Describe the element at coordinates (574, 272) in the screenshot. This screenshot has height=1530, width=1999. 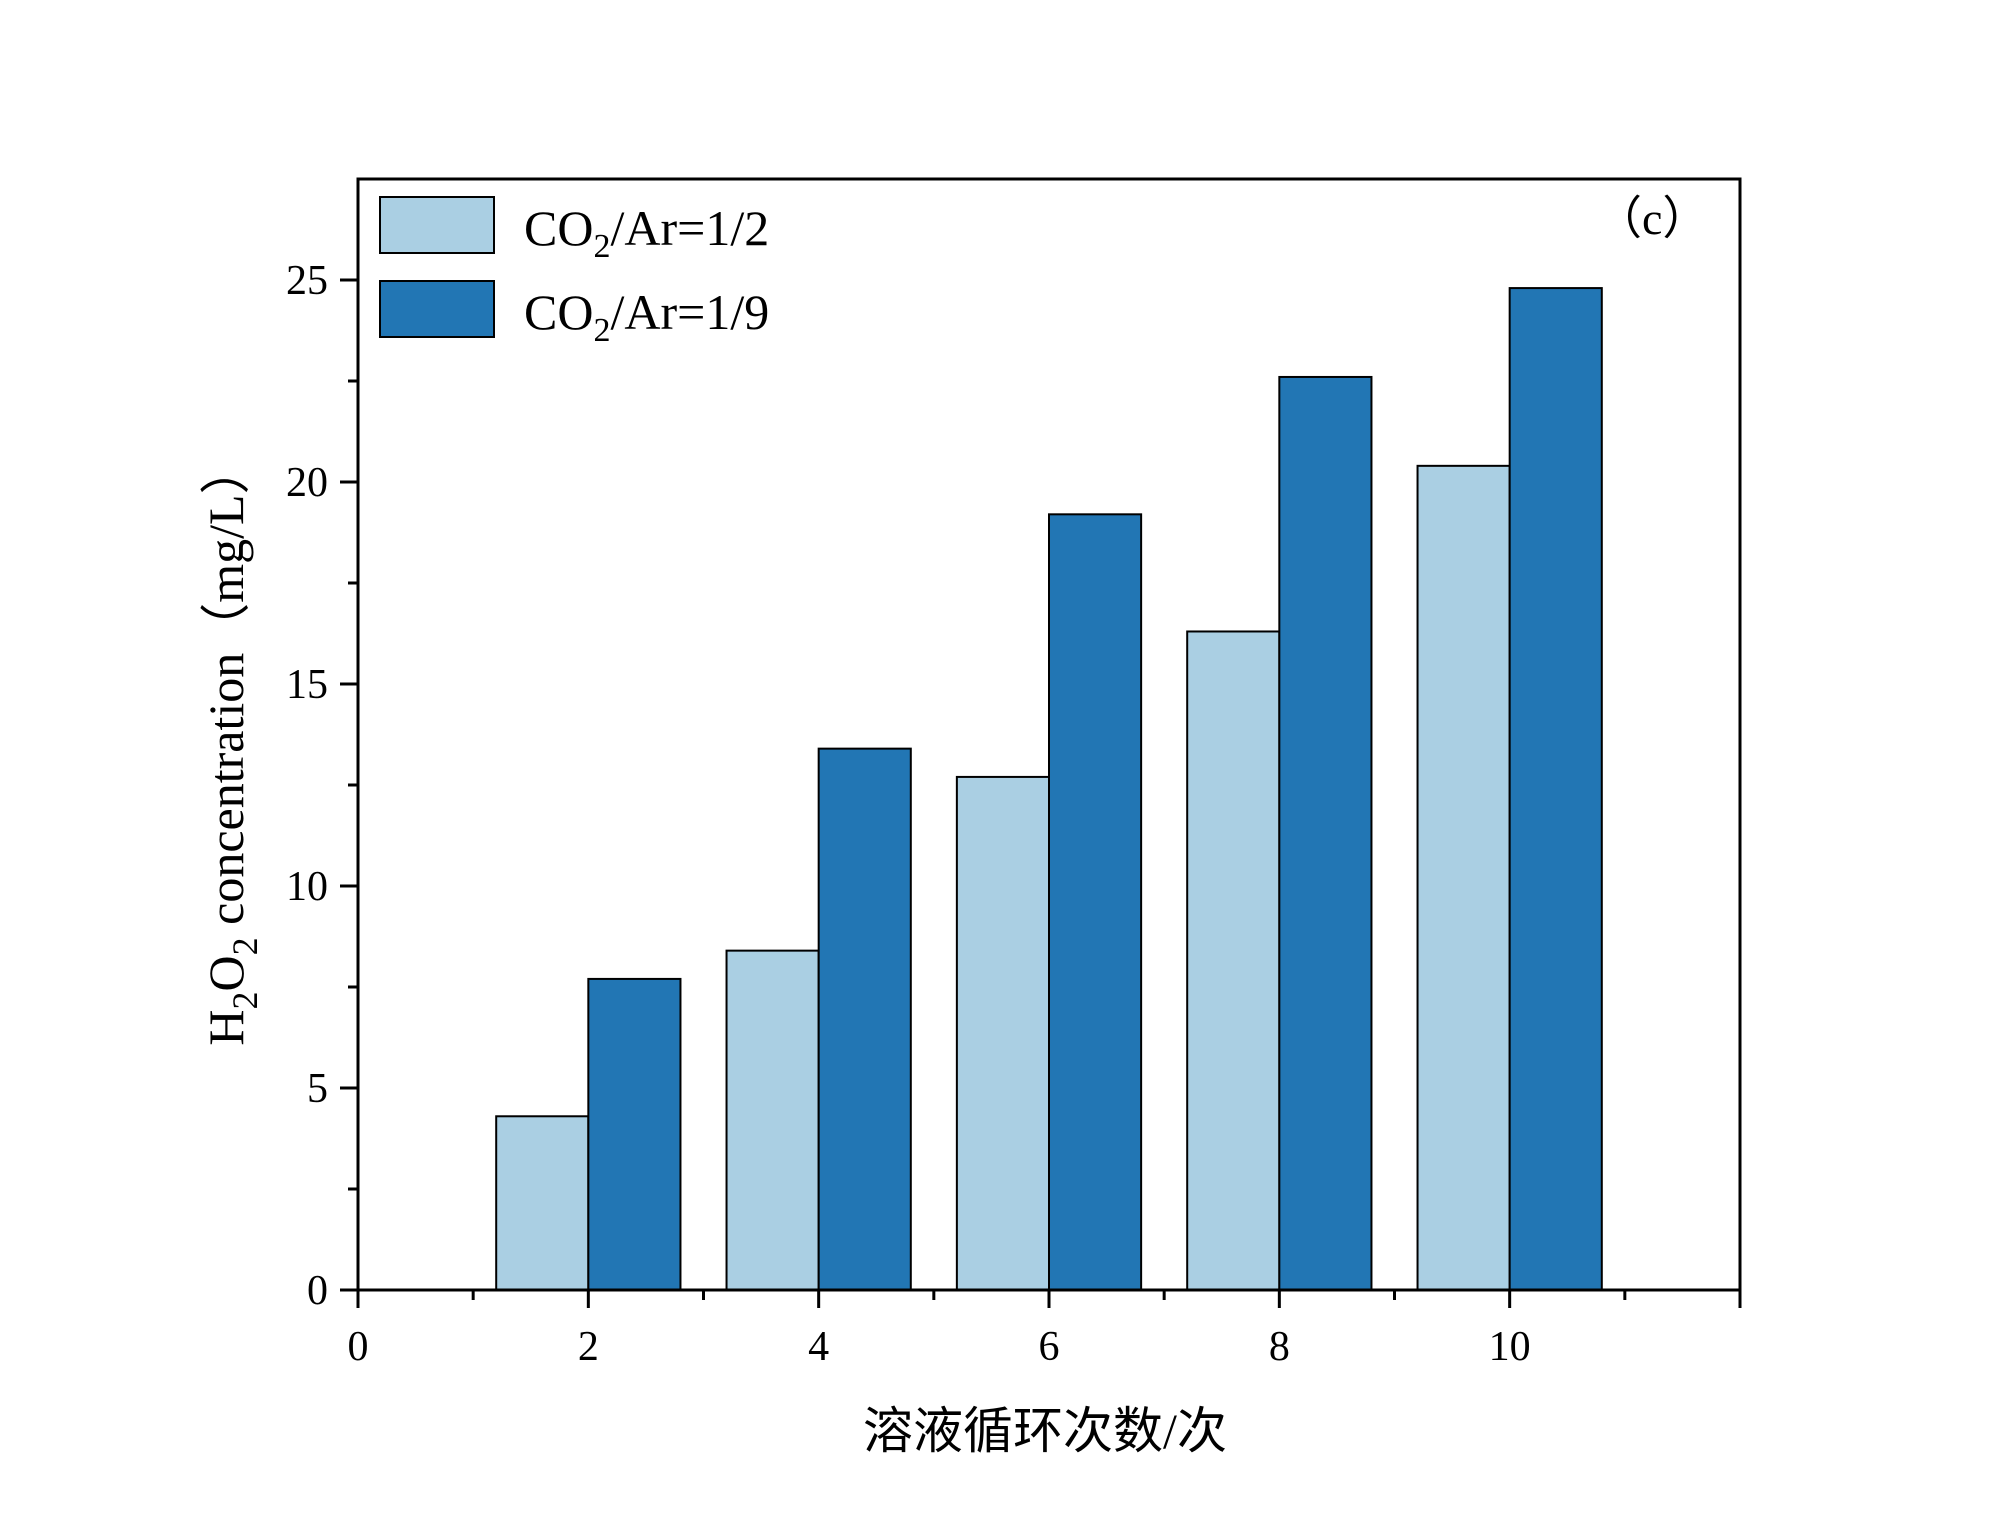
I see `legend: CO2/Ar=1/2 CO2/Ar=1/9` at that location.